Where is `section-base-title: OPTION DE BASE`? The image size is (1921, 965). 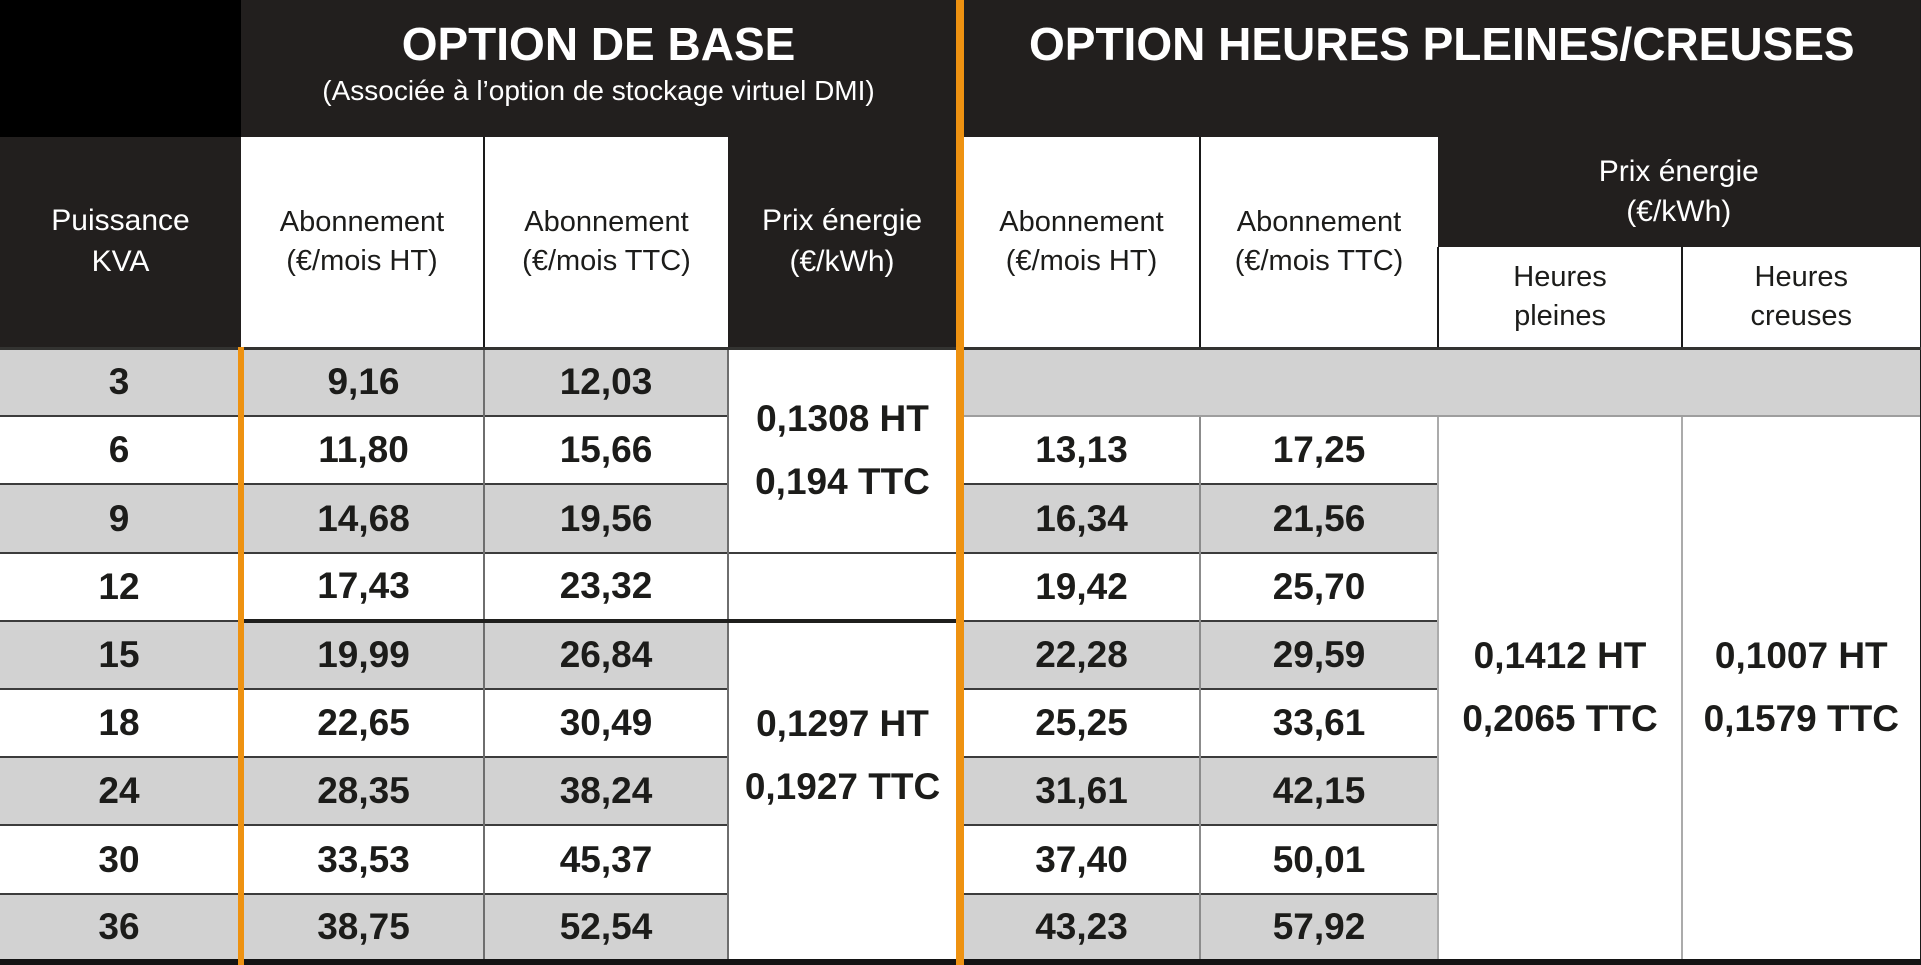
section-base-title: OPTION DE BASE is located at coordinates (598, 44).